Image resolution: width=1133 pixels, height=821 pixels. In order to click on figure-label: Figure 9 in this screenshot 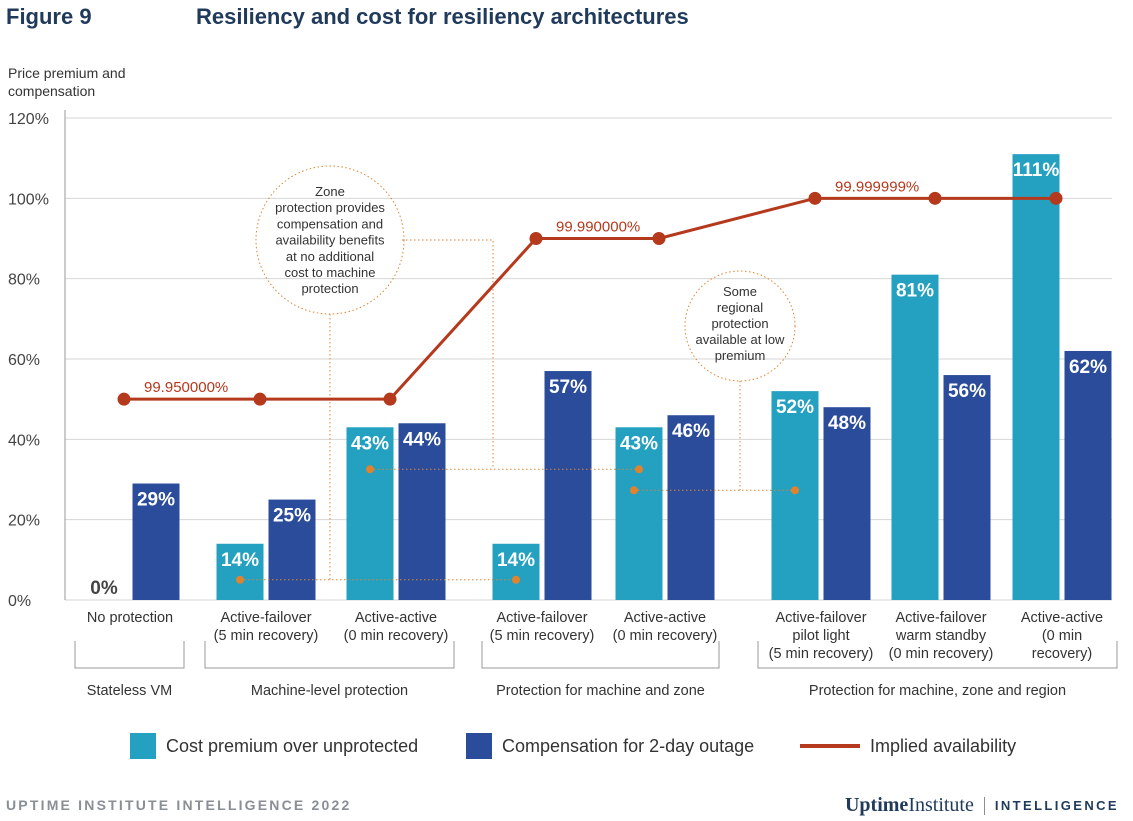, I will do `click(49, 16)`.